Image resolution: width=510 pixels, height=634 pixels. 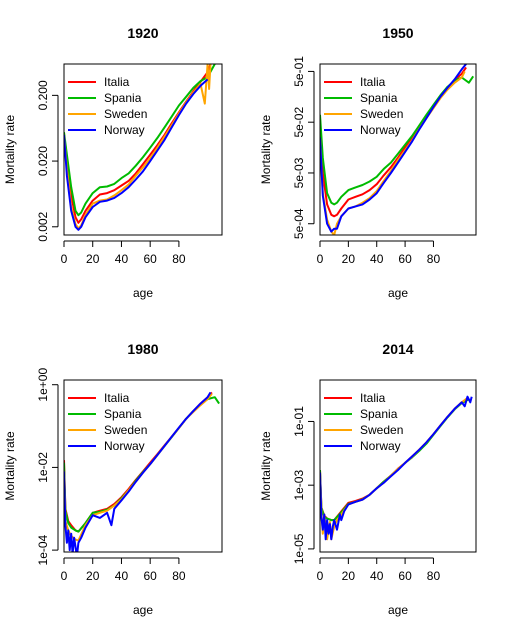 What do you see at coordinates (43, 467) in the screenshot?
I see `y-tick-label: 1e-02` at bounding box center [43, 467].